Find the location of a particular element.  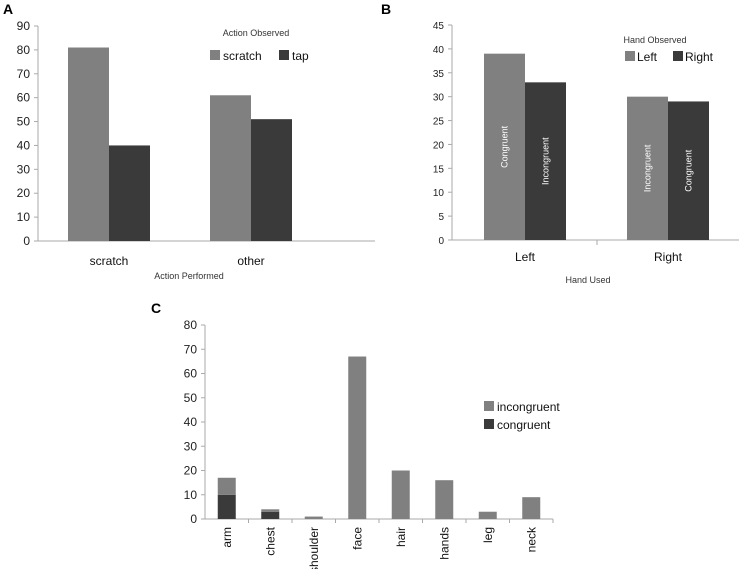

b-y-tick-label: 45 is located at coordinates (439, 26).